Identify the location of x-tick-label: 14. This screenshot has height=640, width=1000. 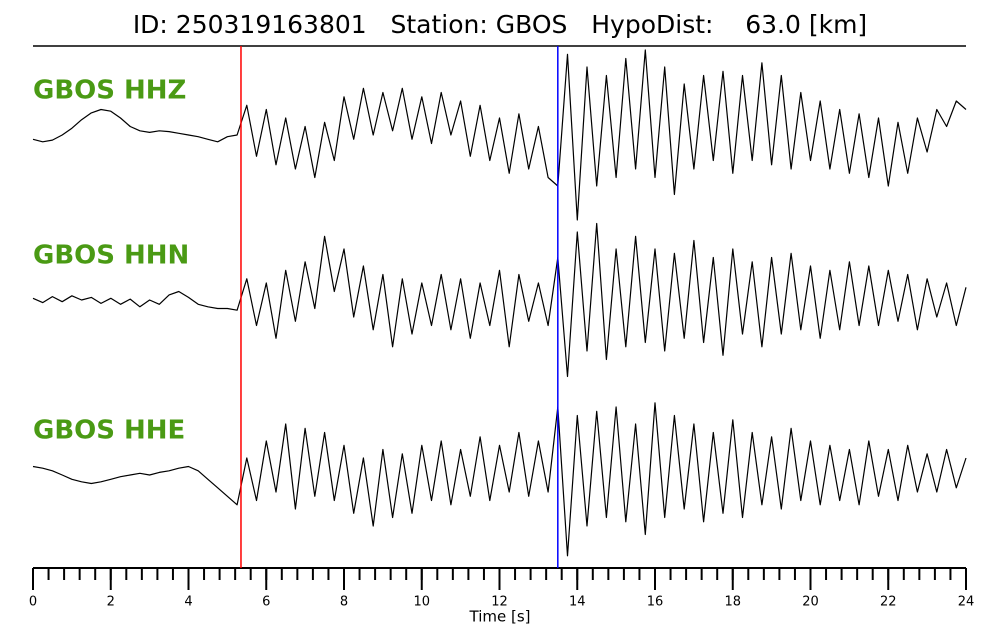
(577, 602).